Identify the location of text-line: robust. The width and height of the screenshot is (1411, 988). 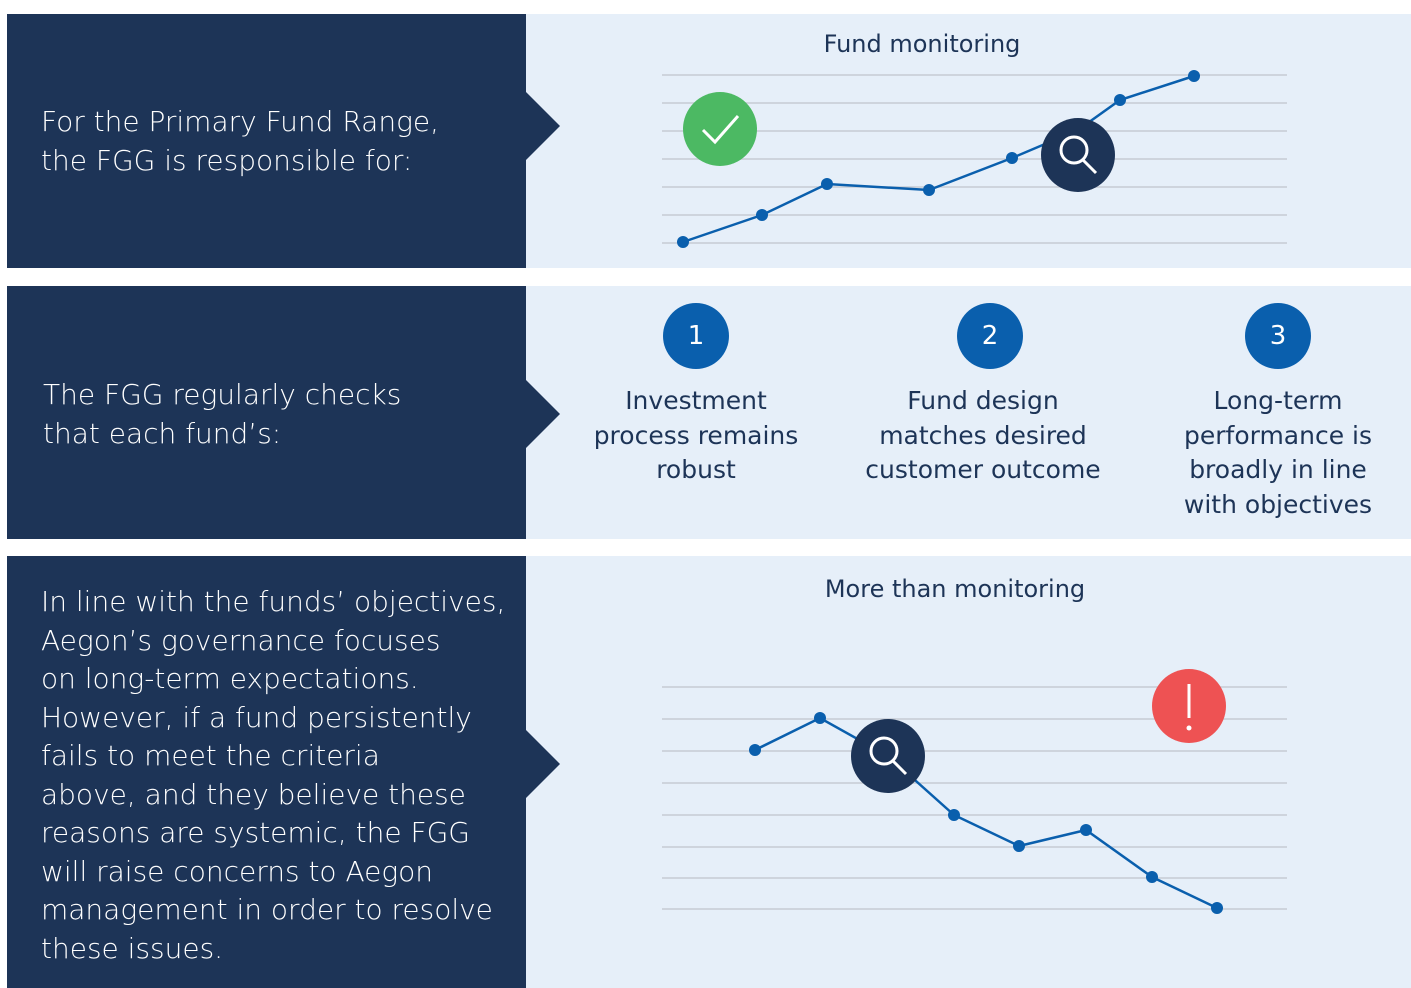
(696, 469).